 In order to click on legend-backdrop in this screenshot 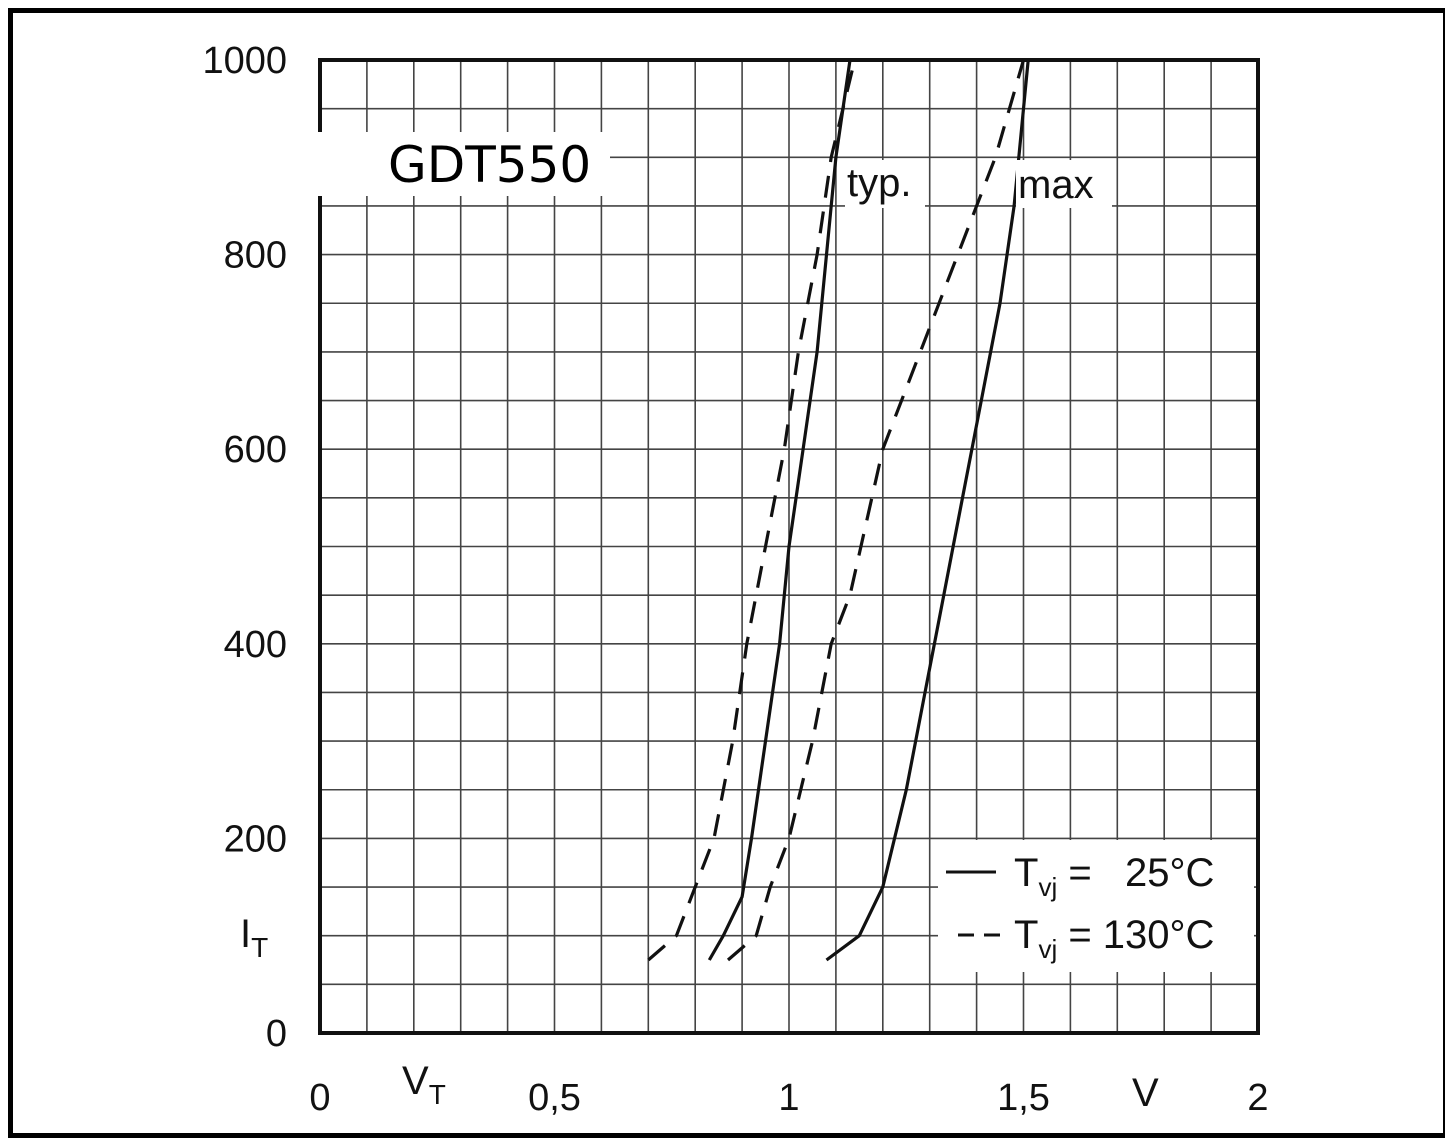, I will do `click(1096, 906)`.